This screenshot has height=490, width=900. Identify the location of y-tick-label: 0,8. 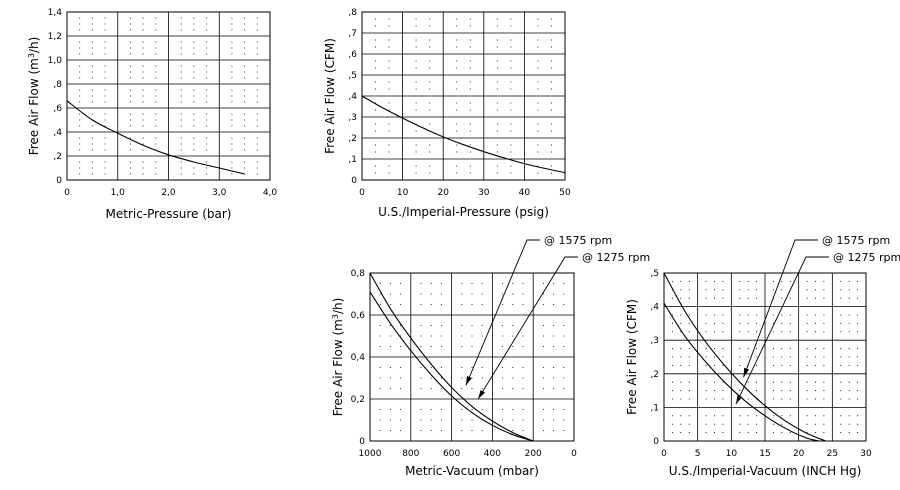
(358, 274).